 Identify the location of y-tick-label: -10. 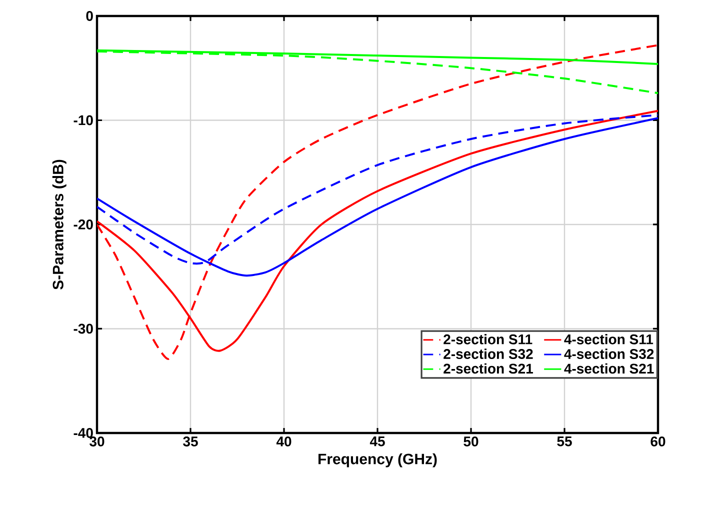
(83, 120).